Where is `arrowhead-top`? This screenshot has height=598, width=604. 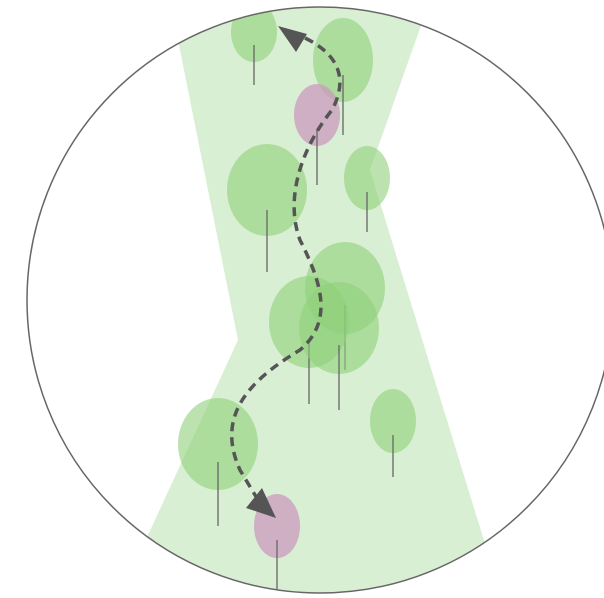
arrowhead-top is located at coordinates (292, 39).